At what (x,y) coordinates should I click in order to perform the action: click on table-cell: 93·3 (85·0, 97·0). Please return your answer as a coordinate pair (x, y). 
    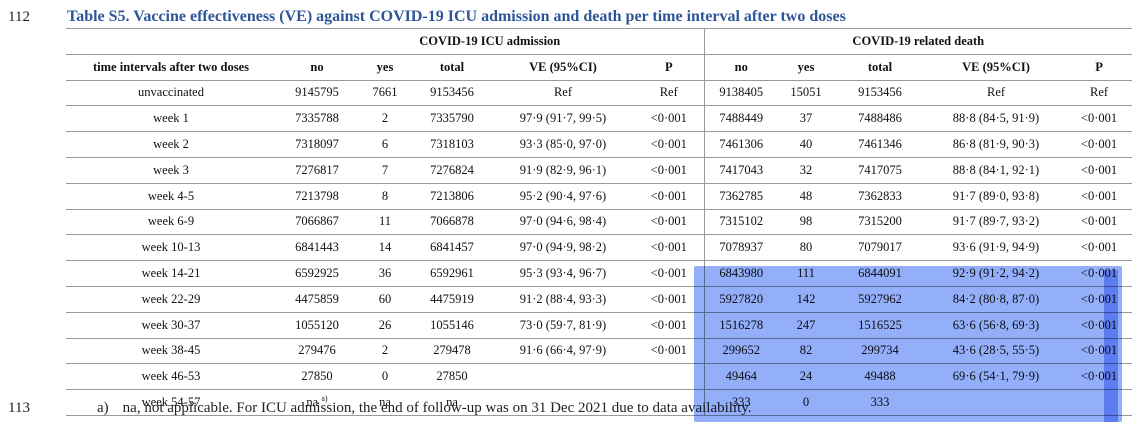
    Looking at the image, I should click on (563, 144).